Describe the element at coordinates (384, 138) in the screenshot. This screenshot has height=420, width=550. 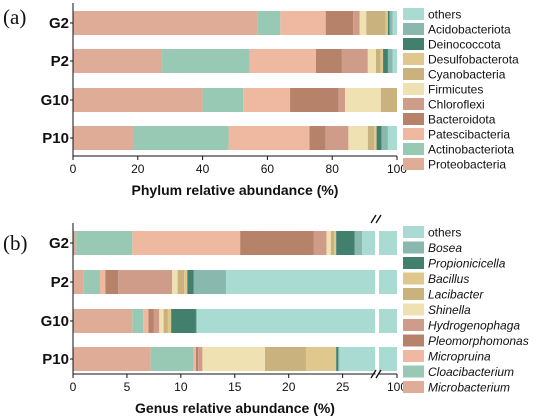
I see `bar-p10-acidobacteriota` at that location.